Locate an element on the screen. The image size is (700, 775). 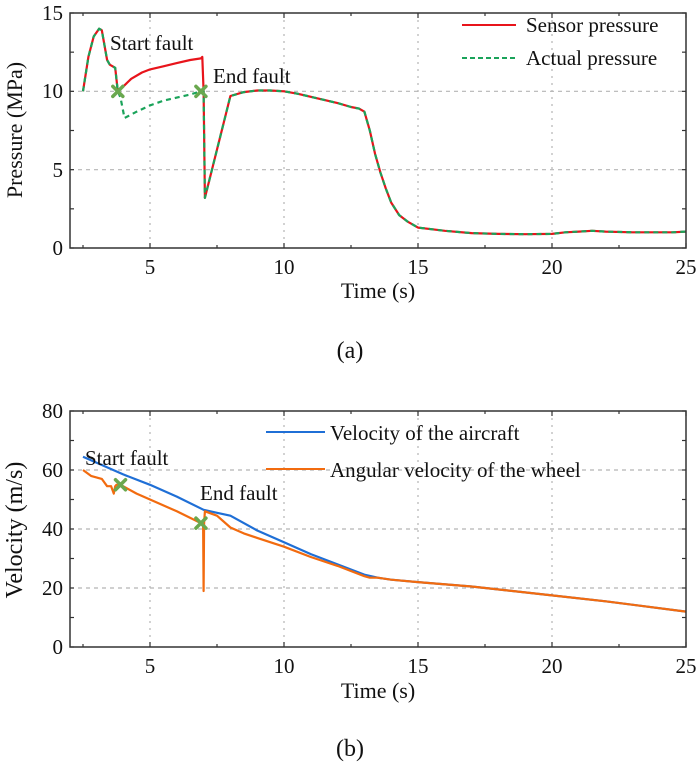
legend-label-actual-pressure: Actual pressure is located at coordinates (591, 58).